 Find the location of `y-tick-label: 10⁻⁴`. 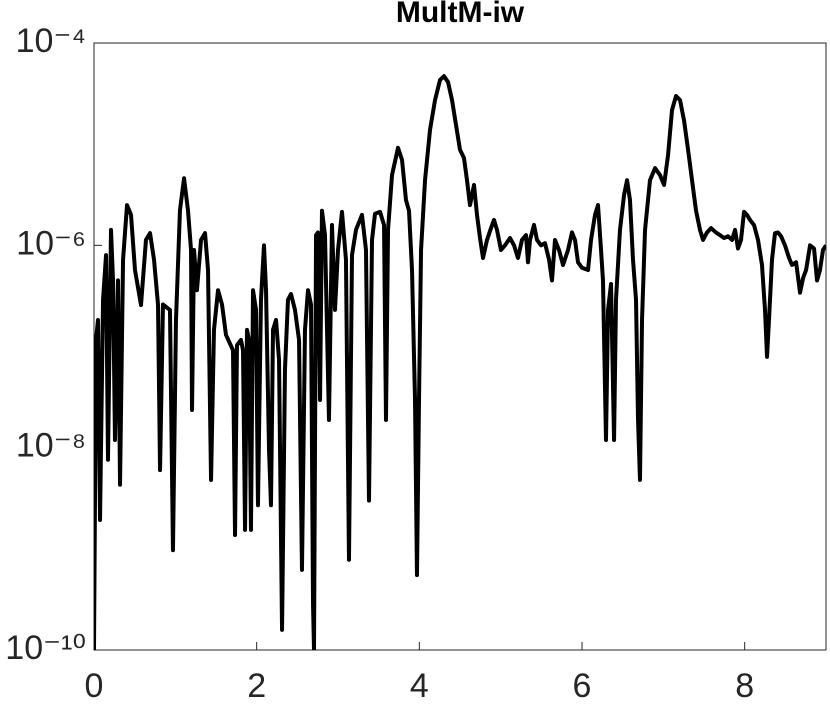

y-tick-label: 10⁻⁴ is located at coordinates (51, 41).